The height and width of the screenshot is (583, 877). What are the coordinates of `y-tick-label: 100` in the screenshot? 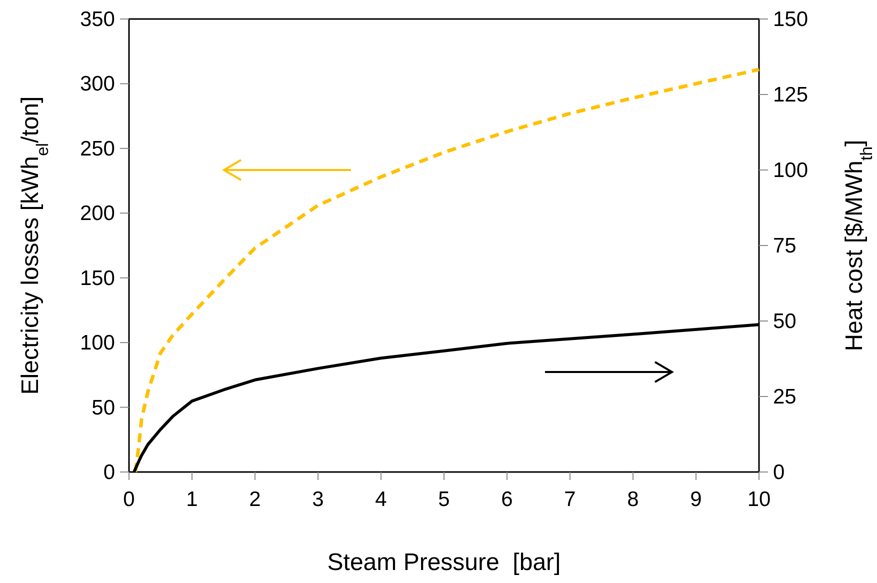 It's located at (97, 343).